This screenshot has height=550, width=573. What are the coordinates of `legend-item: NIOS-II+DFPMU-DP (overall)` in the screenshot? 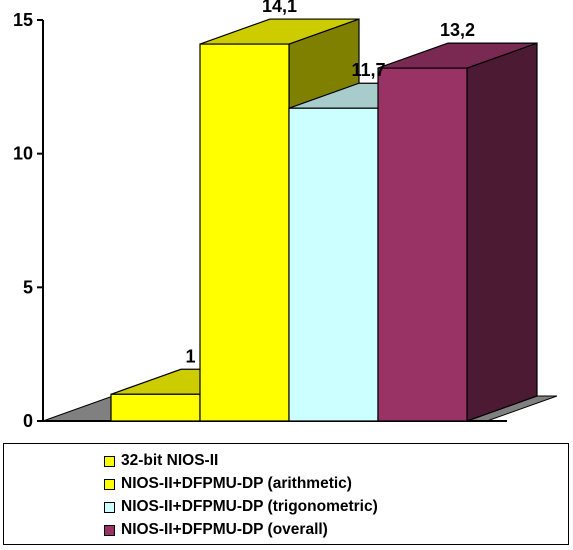 It's located at (216, 530).